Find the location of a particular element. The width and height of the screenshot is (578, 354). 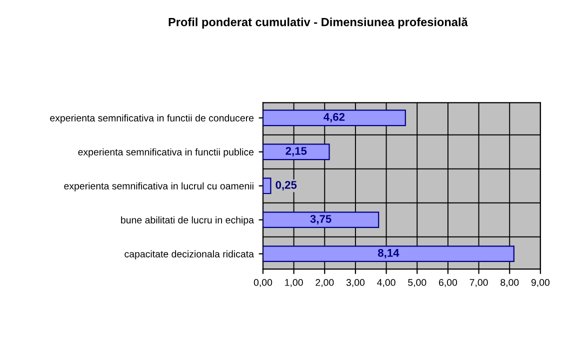

x-tick-label: 7,00 is located at coordinates (479, 283).